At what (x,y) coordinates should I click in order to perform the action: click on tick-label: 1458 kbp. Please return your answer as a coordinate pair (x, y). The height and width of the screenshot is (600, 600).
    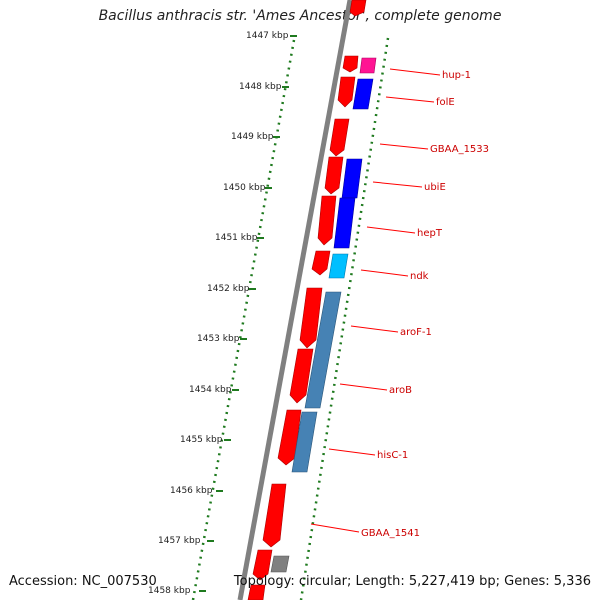
    Looking at the image, I should click on (169, 591).